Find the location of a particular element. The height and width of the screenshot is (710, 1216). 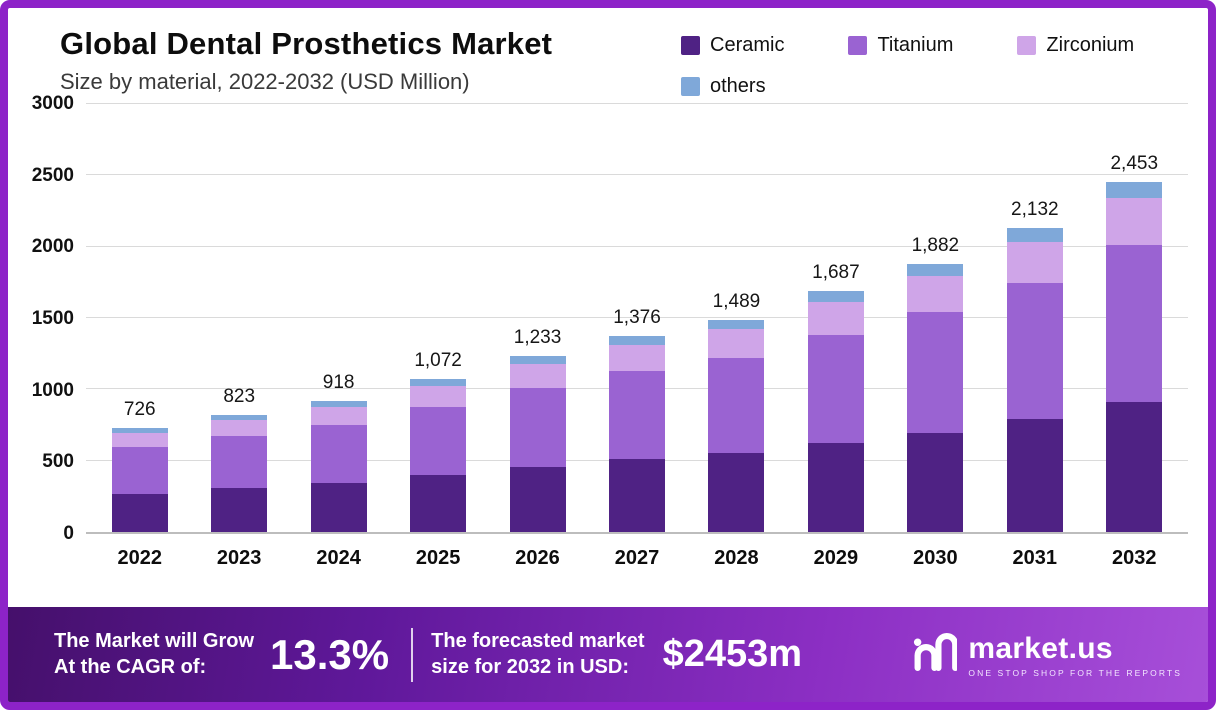

y-tick-label: 1000 is located at coordinates (52, 390).